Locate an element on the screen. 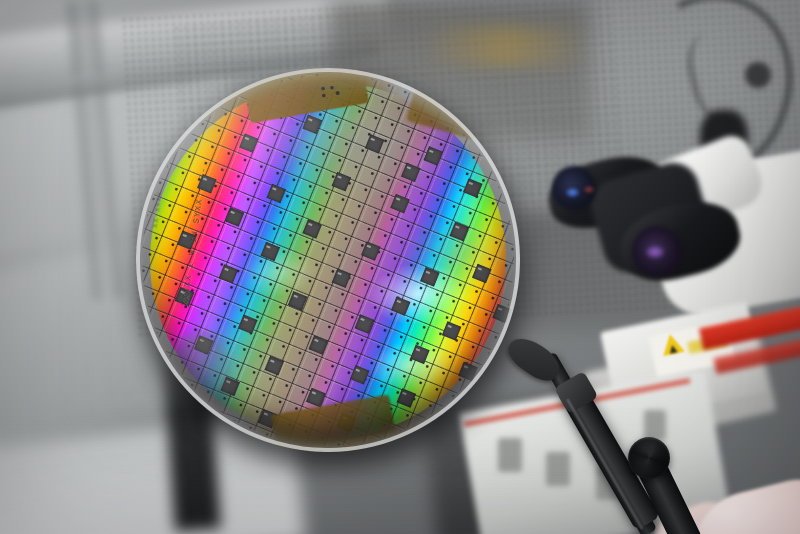 This screenshot has width=800, height=534. lens-glint-blue is located at coordinates (572, 192).